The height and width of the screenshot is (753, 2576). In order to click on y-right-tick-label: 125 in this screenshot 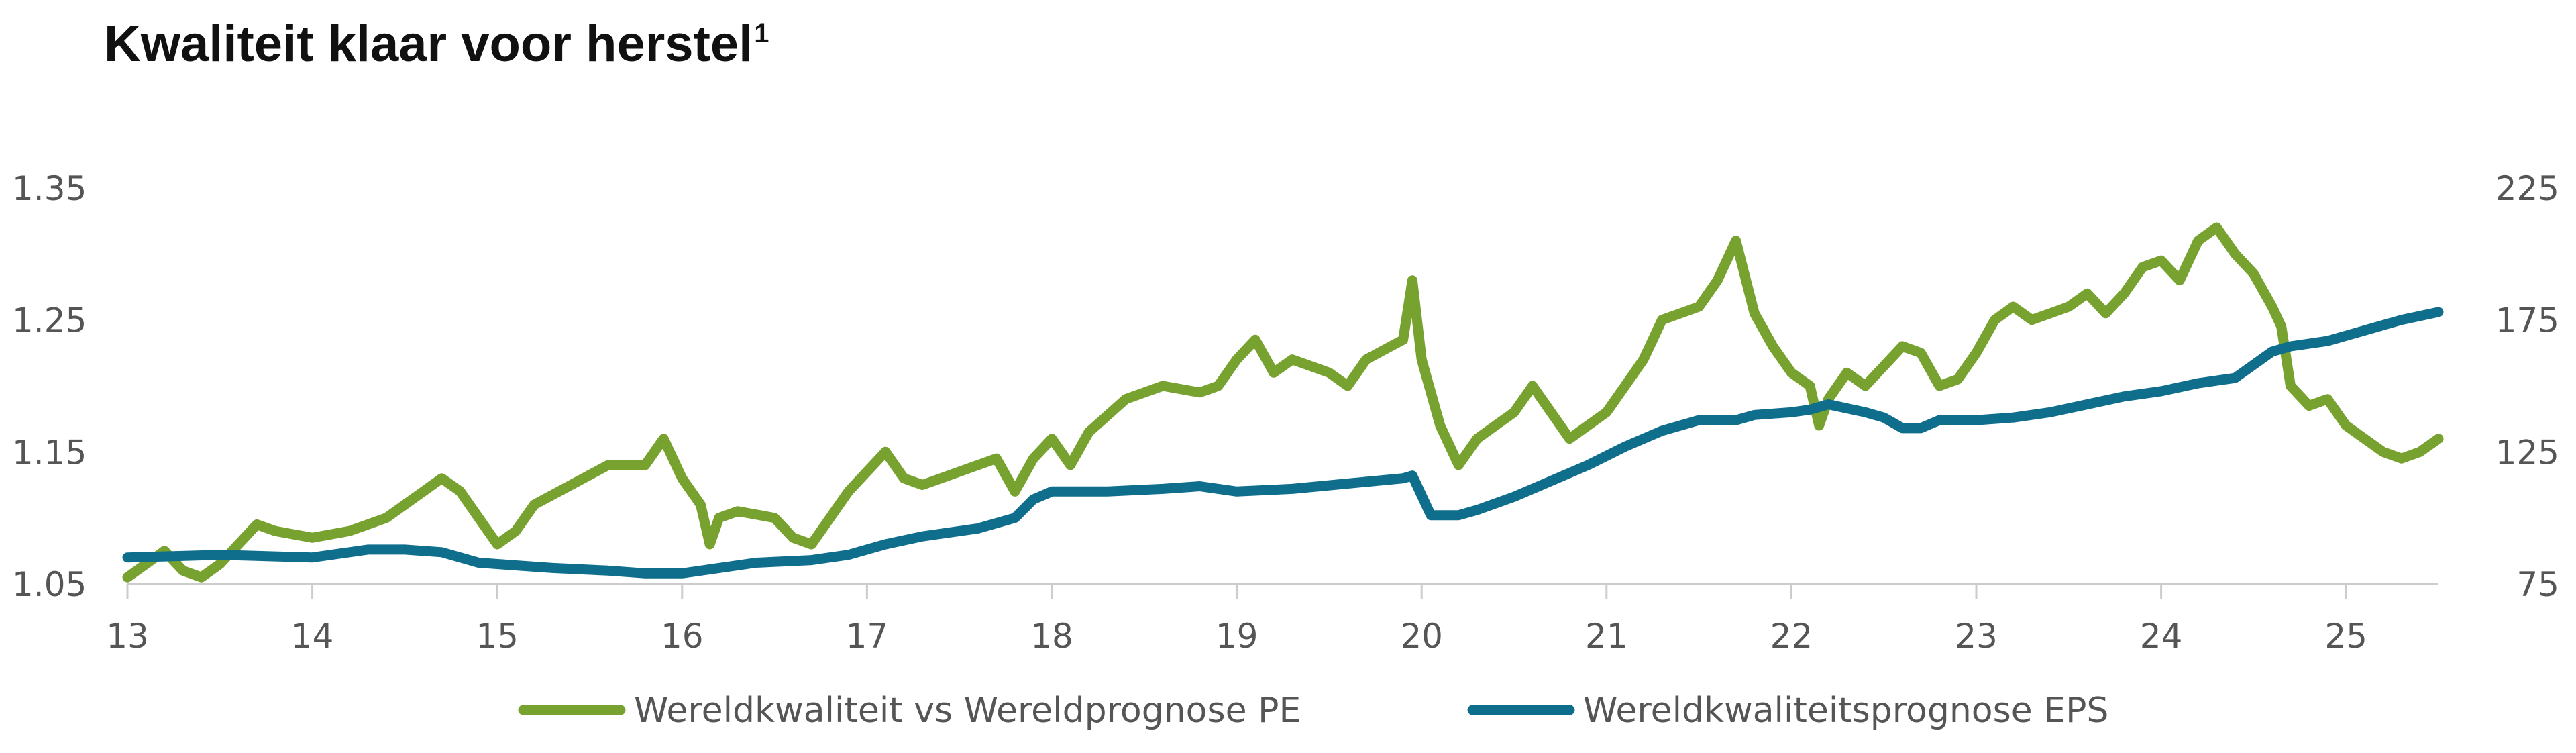, I will do `click(2527, 453)`.